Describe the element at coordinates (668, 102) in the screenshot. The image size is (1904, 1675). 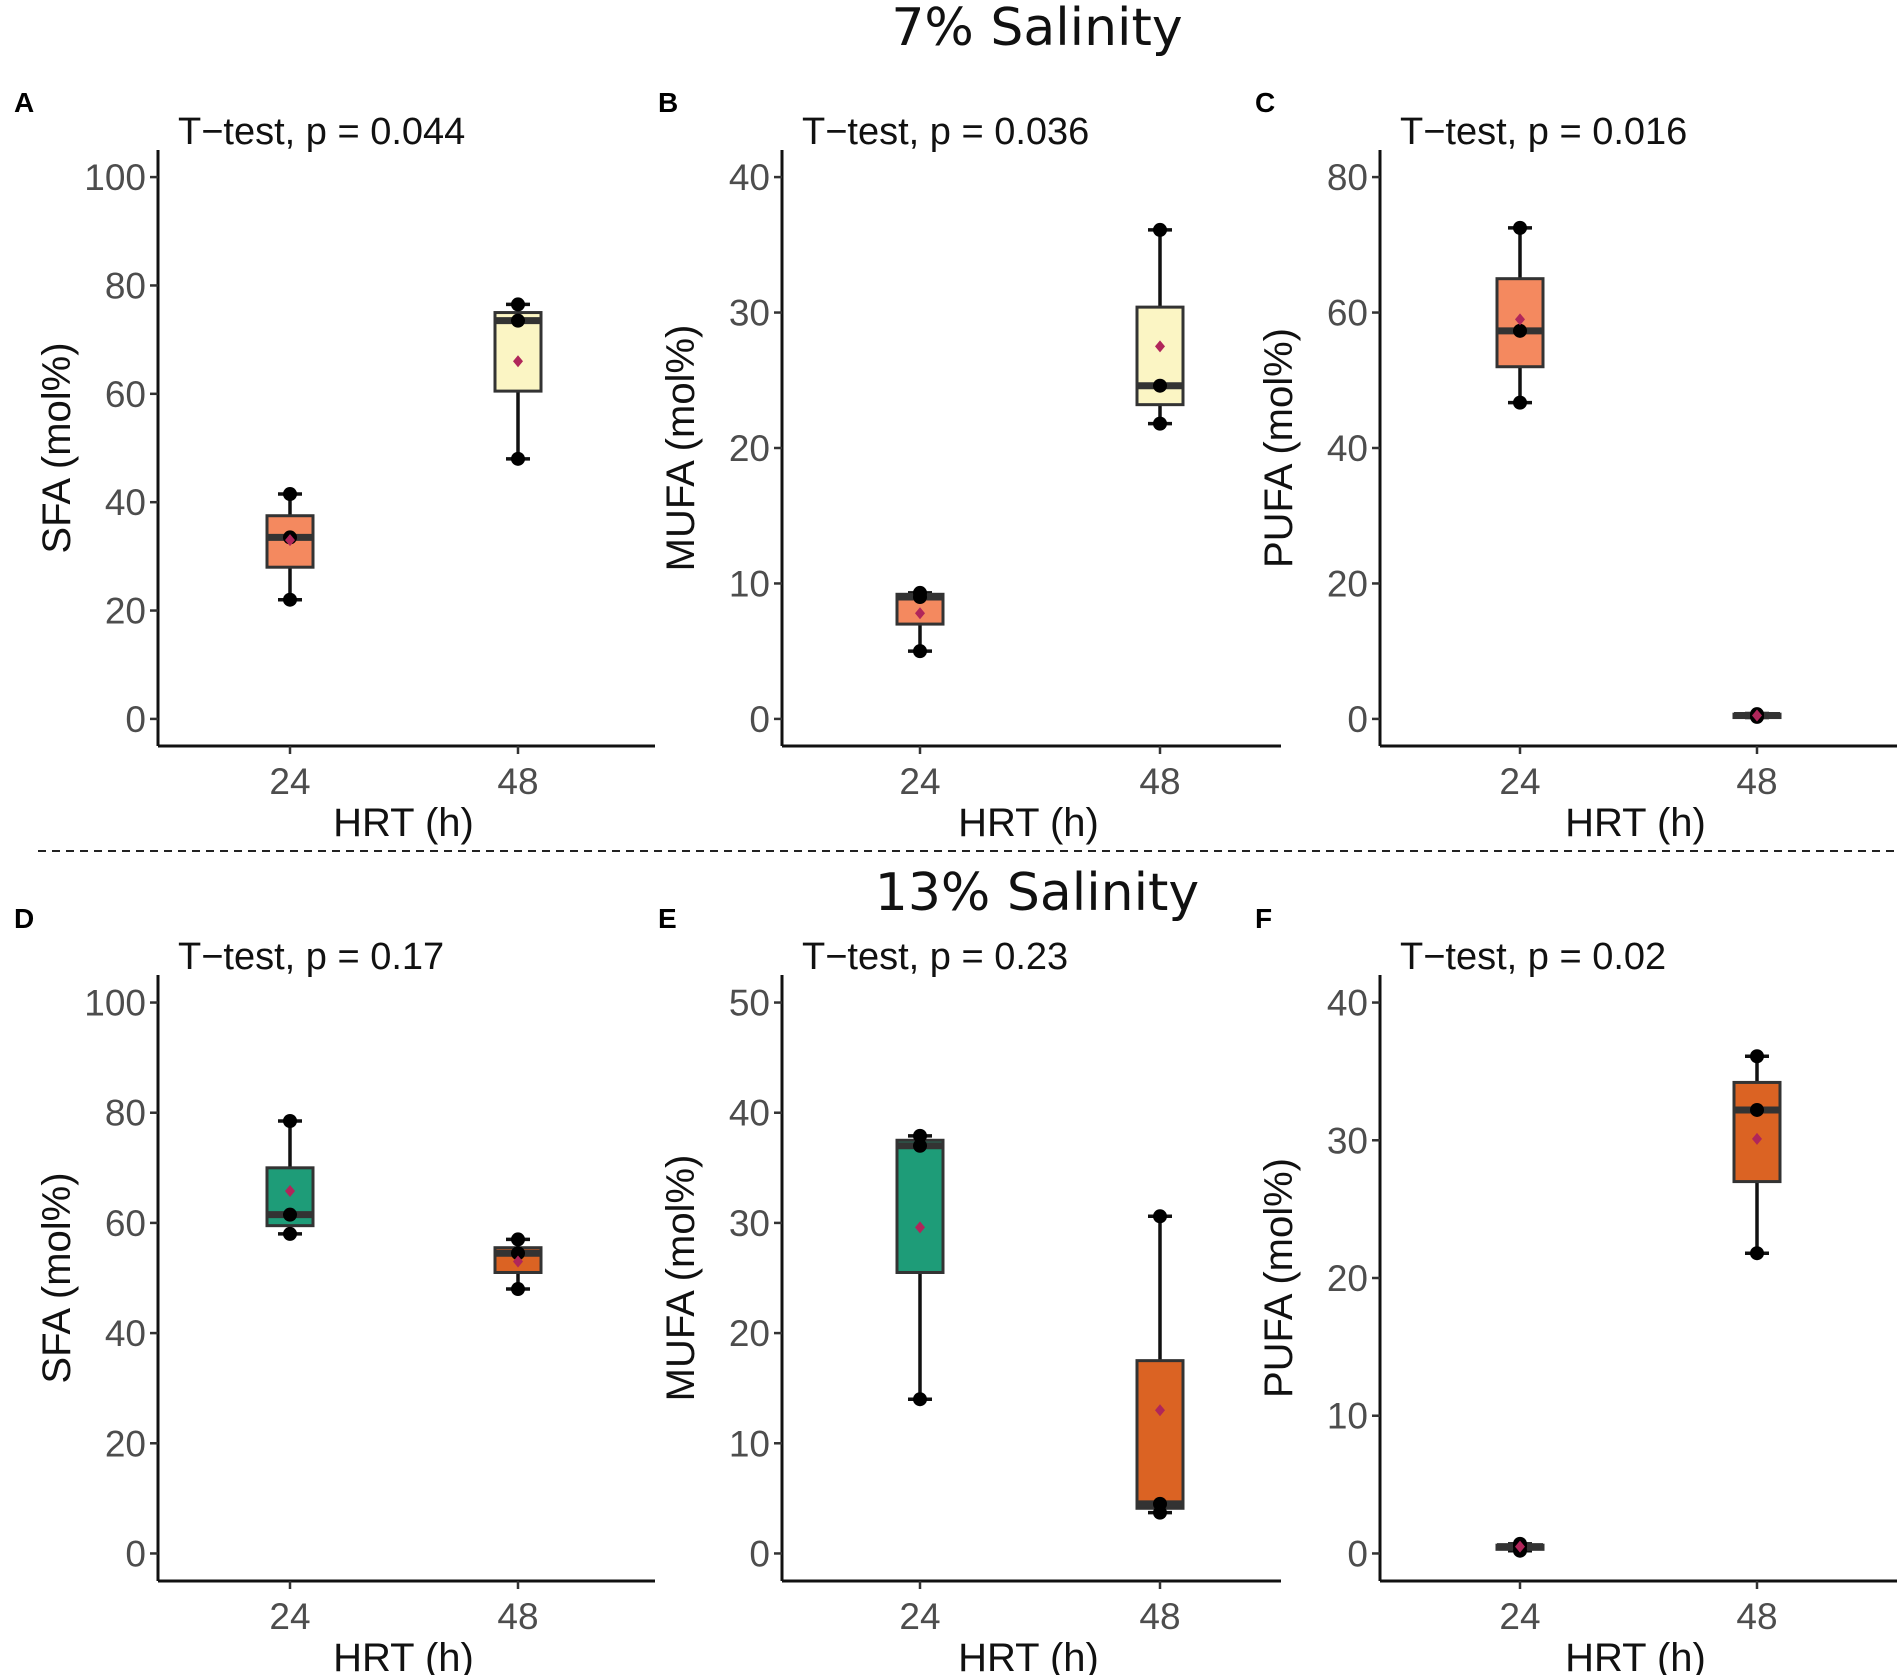
I see `panel-letter: B` at that location.